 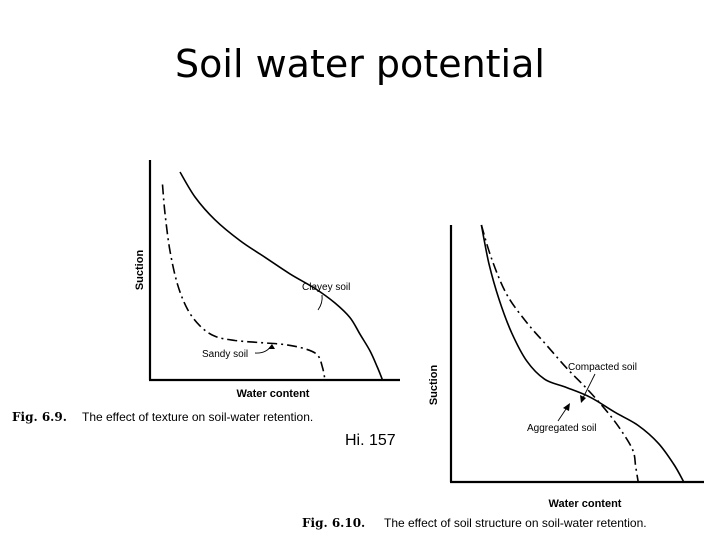 I want to click on clayey-soil-pointer, so click(x=320, y=302).